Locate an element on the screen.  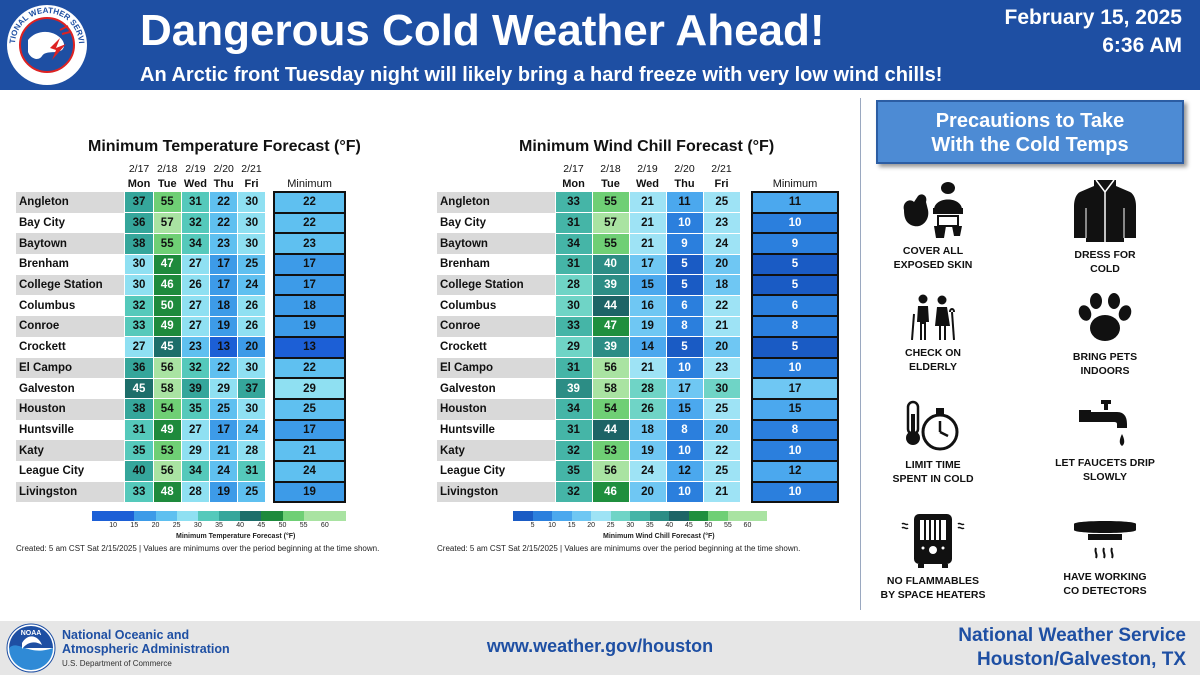
forecast-cell: 58 is located at coordinates (610, 389).